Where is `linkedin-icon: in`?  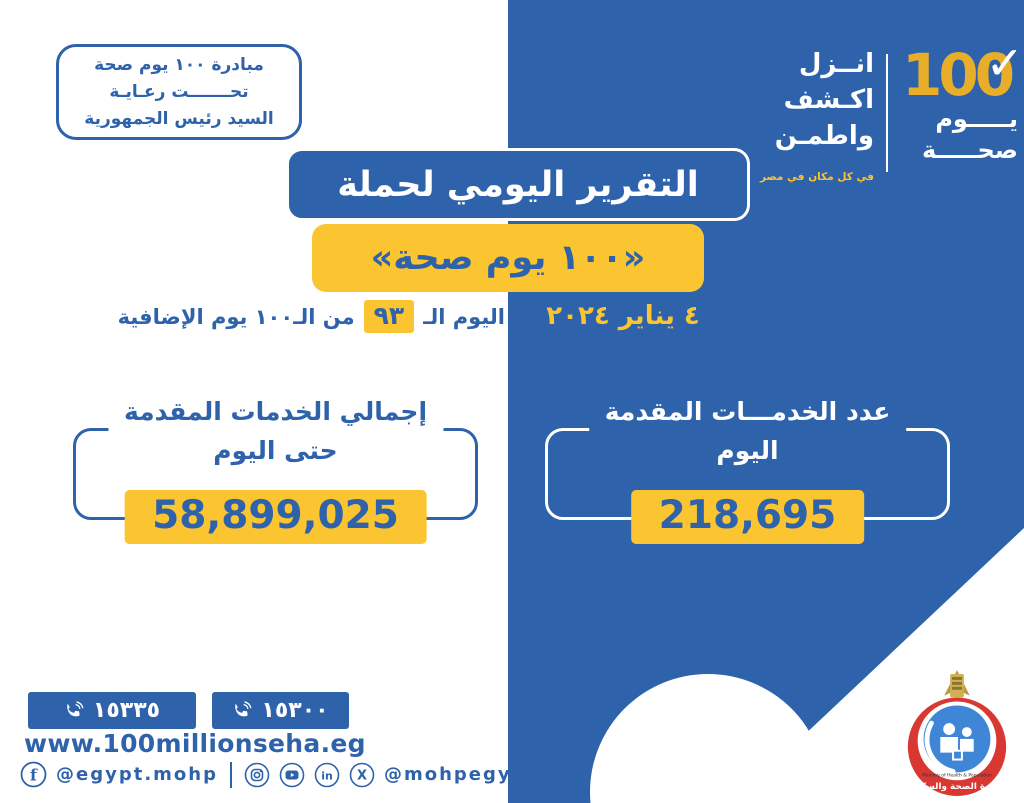
linkedin-icon: in is located at coordinates (327, 774).